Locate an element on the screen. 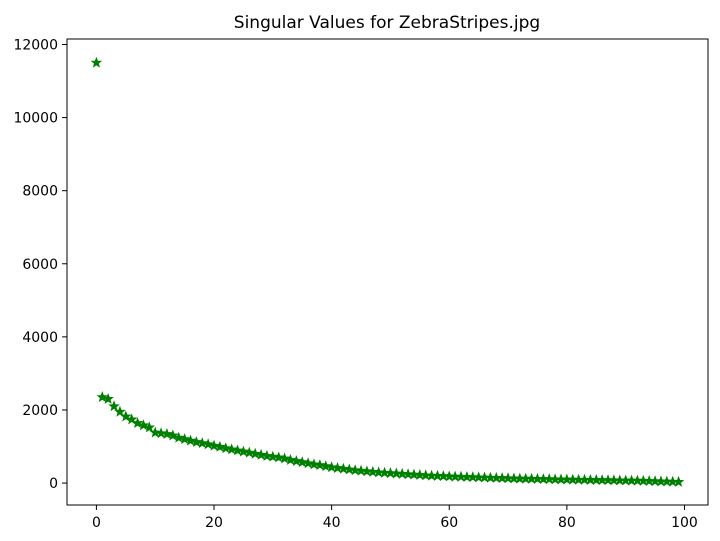 This screenshot has height=541, width=720. y-tick-label: 0 is located at coordinates (53, 484).